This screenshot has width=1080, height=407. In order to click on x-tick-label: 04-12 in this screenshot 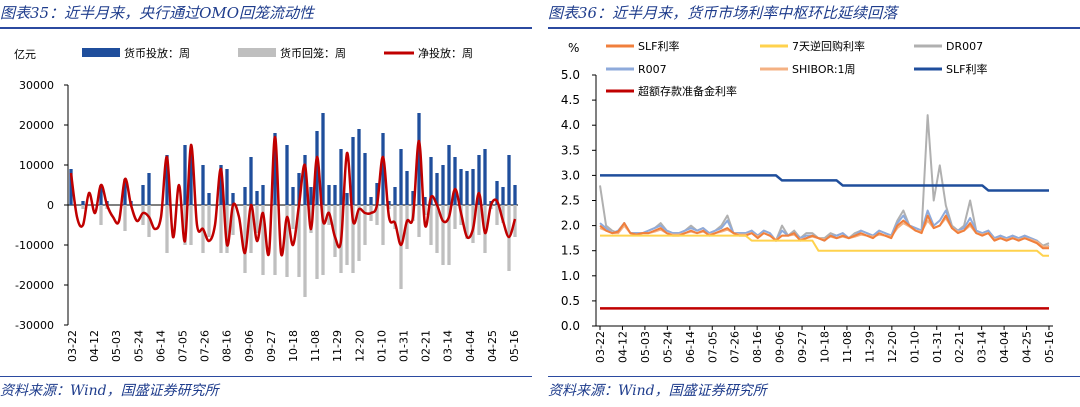, I will do `click(94, 346)`.